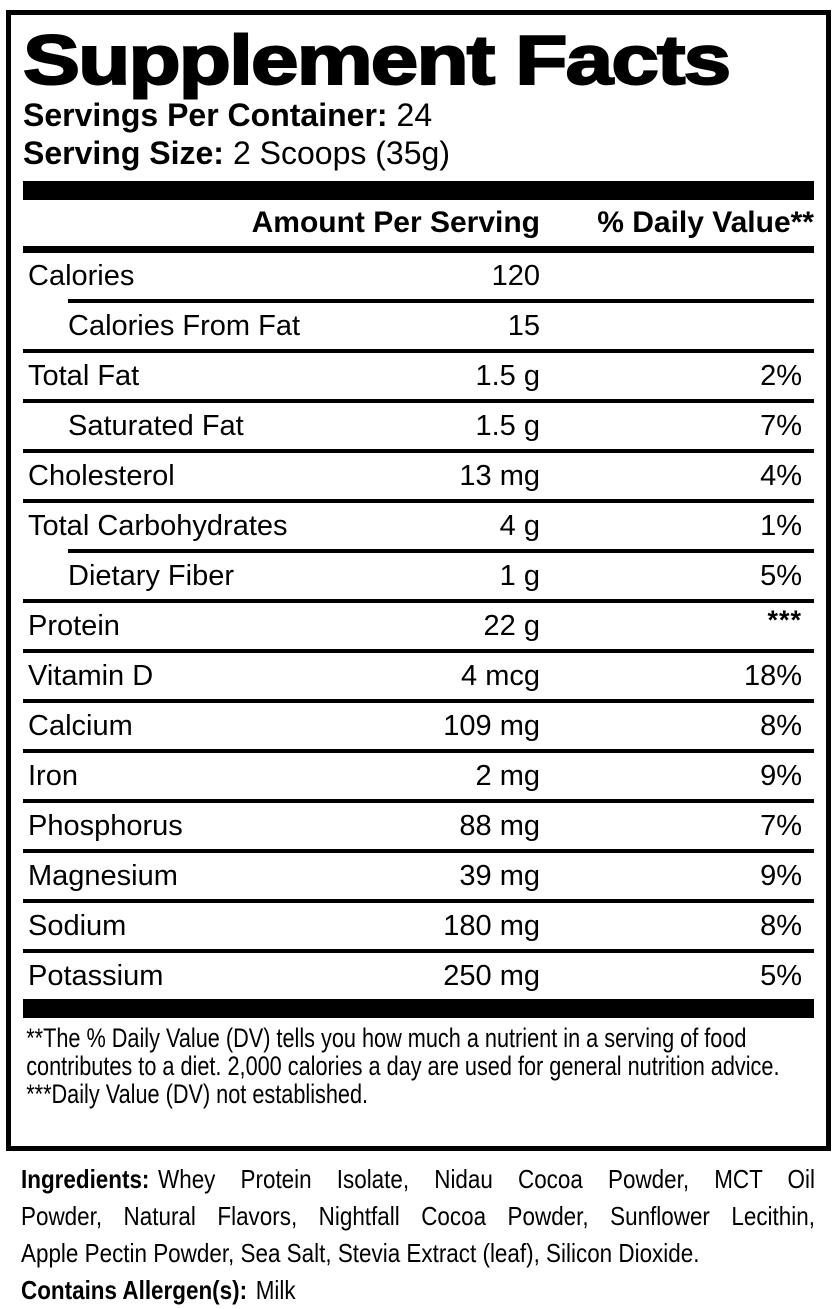  I want to click on nutrient-name: Sodium, so click(77, 925).